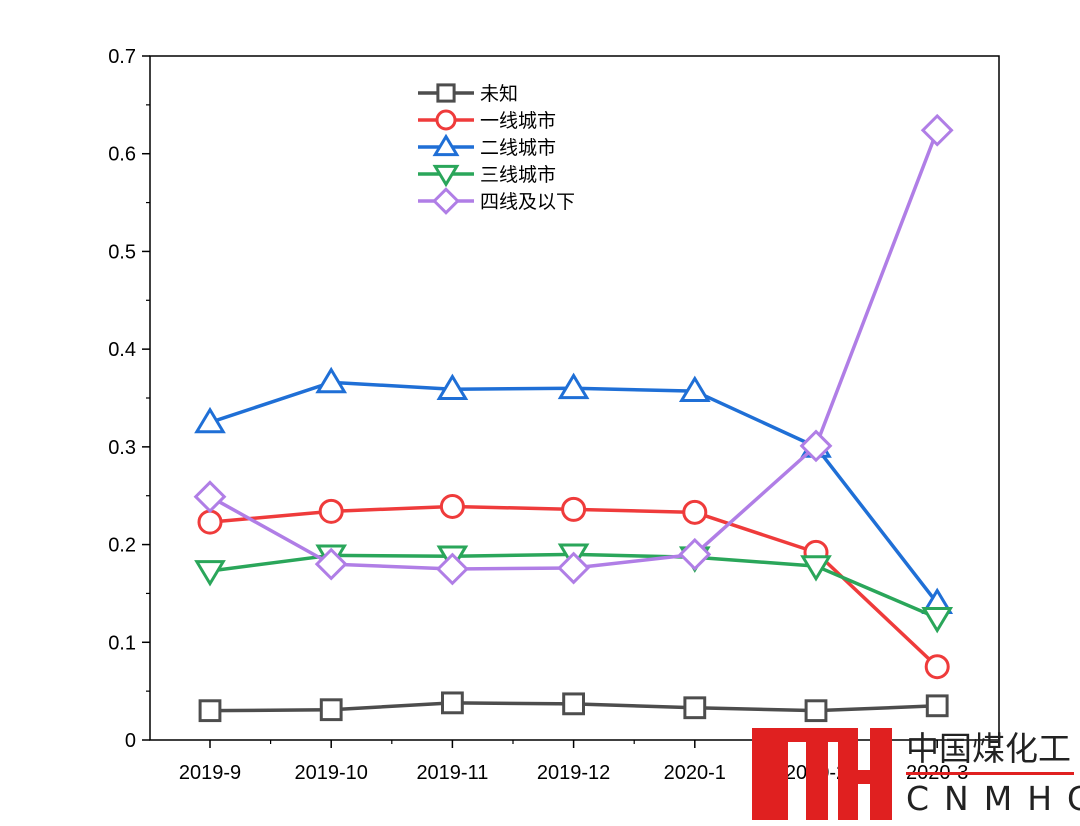 Image resolution: width=1080 pixels, height=826 pixels. What do you see at coordinates (518, 175) in the screenshot?
I see `legend-label: 三线城市` at bounding box center [518, 175].